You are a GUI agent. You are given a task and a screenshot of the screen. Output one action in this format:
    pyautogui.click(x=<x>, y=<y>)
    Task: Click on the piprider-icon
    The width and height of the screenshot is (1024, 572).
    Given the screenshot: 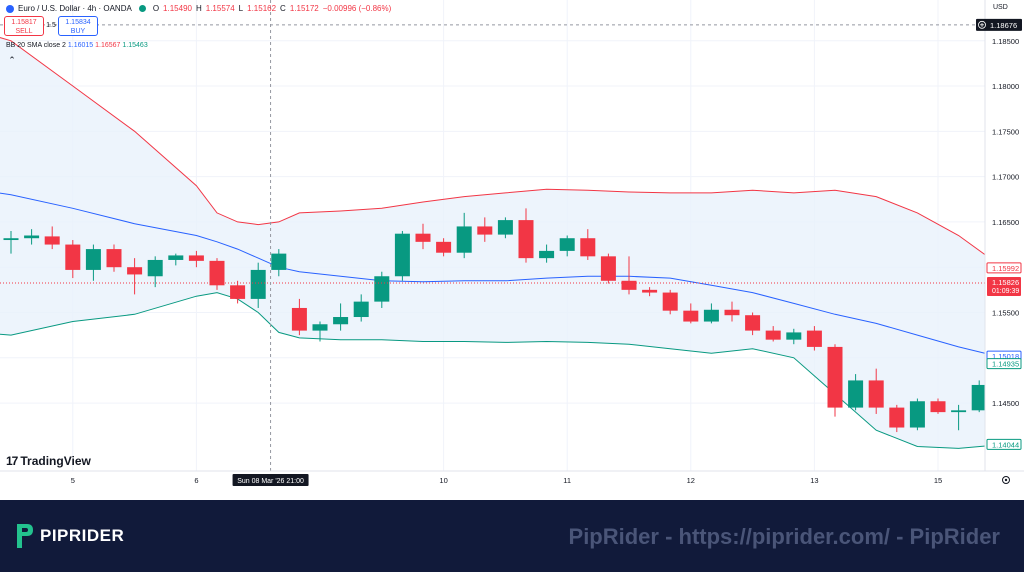 What is the action you would take?
    pyautogui.click(x=25, y=536)
    